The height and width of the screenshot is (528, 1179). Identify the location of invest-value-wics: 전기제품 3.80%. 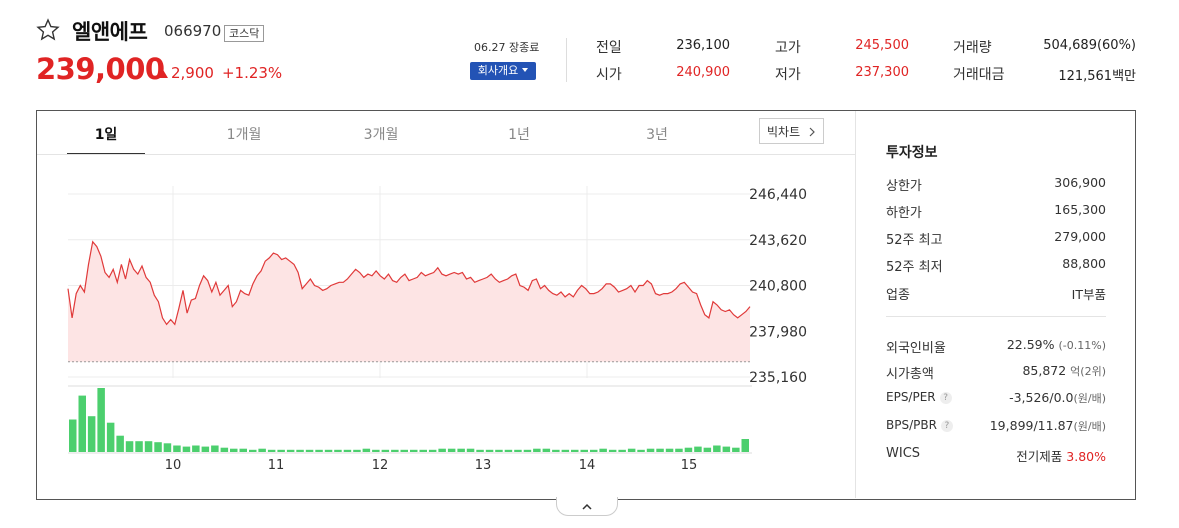
(1028, 455).